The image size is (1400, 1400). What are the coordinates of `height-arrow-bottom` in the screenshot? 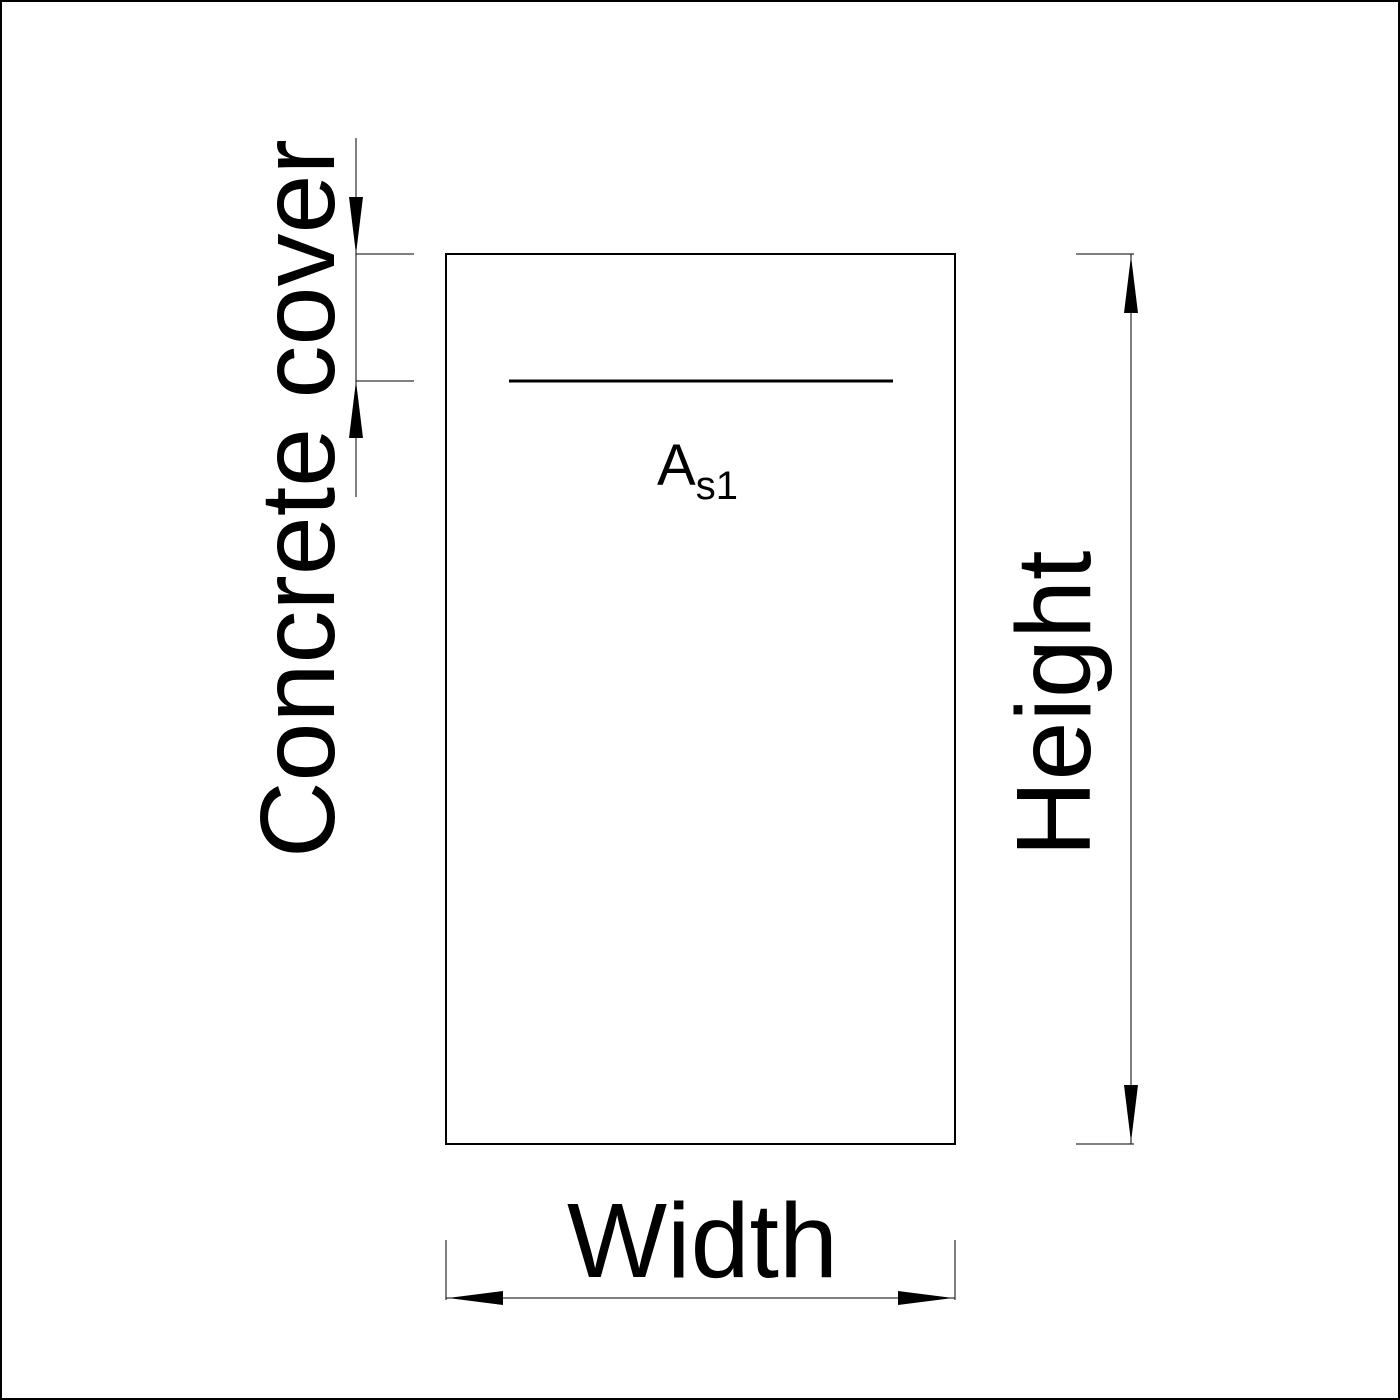 It's located at (1131, 1113).